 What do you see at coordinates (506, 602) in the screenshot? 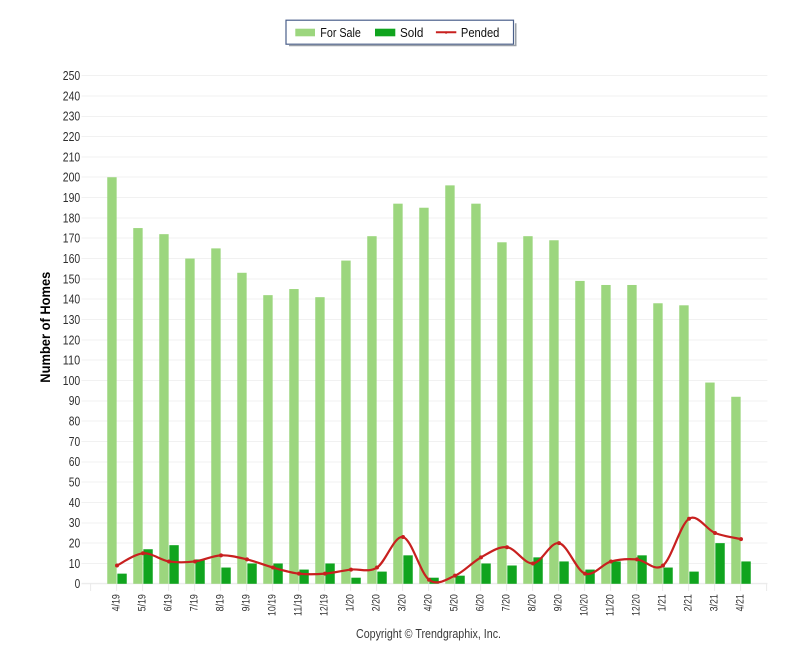
I see `svg-text: 7/20` at bounding box center [506, 602].